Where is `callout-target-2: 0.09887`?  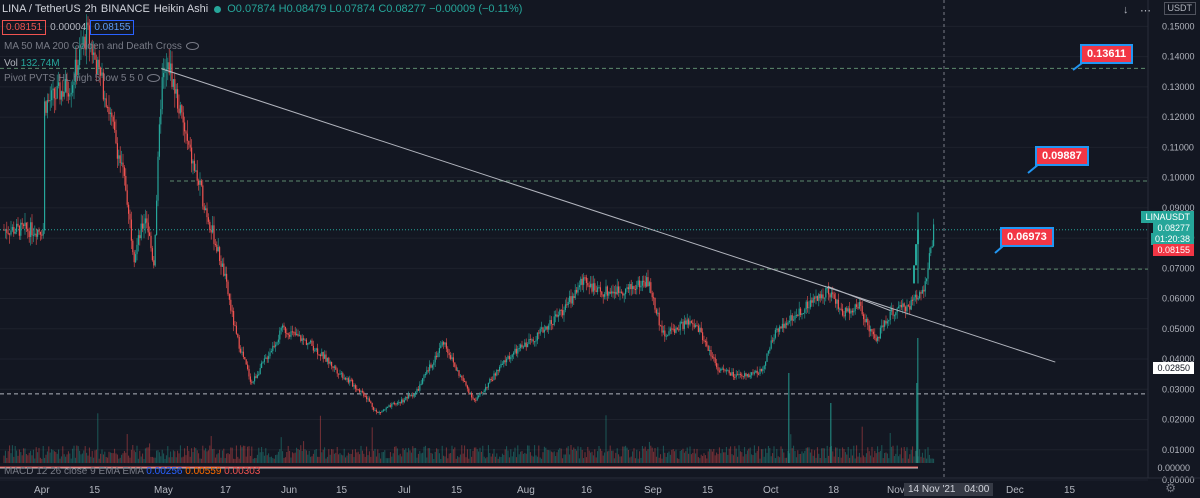 callout-target-2: 0.09887 is located at coordinates (1062, 156).